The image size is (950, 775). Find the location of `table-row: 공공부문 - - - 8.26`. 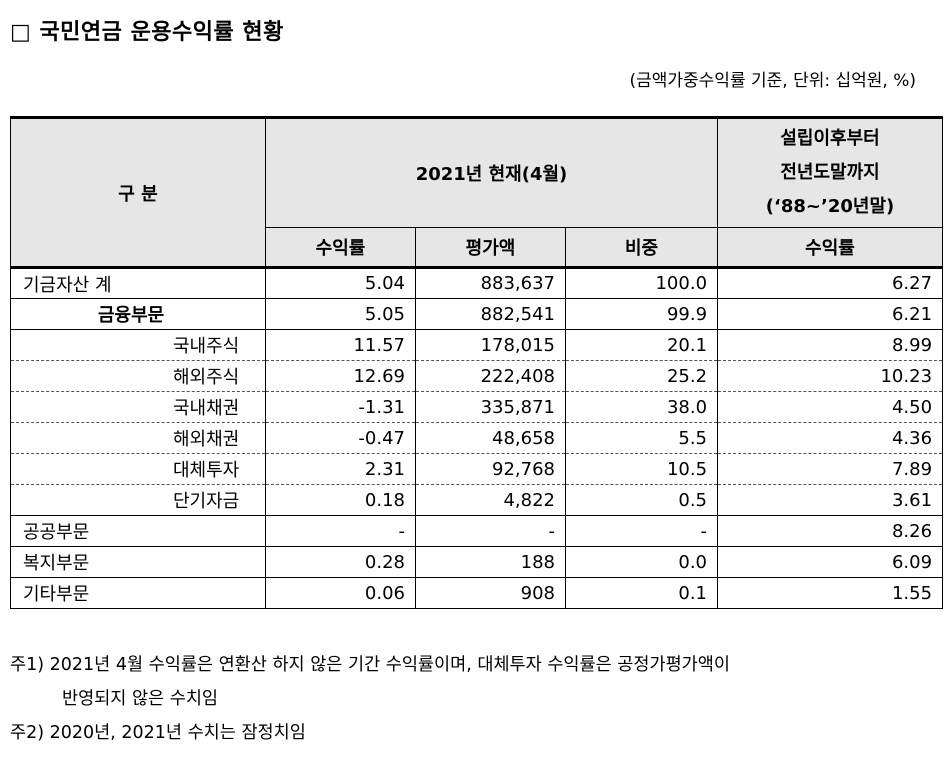

table-row: 공공부문 - - - 8.26 is located at coordinates (477, 531).